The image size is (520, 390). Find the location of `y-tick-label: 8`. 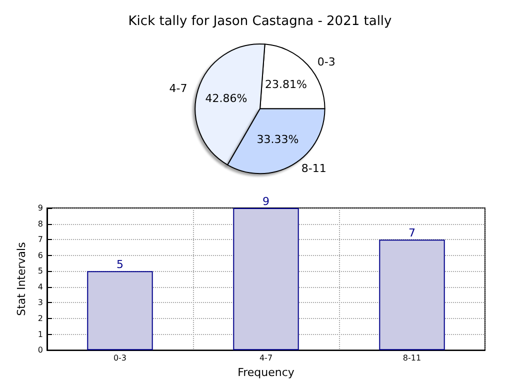

y-tick-label: 8 is located at coordinates (40, 223).